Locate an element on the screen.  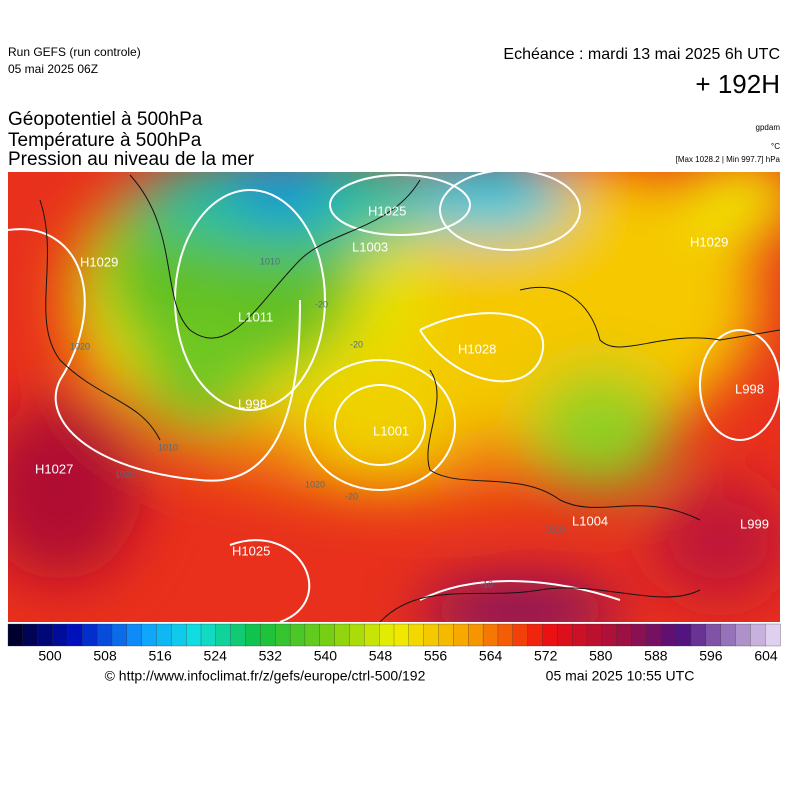
contour-label: -10 is located at coordinates (486, 584).